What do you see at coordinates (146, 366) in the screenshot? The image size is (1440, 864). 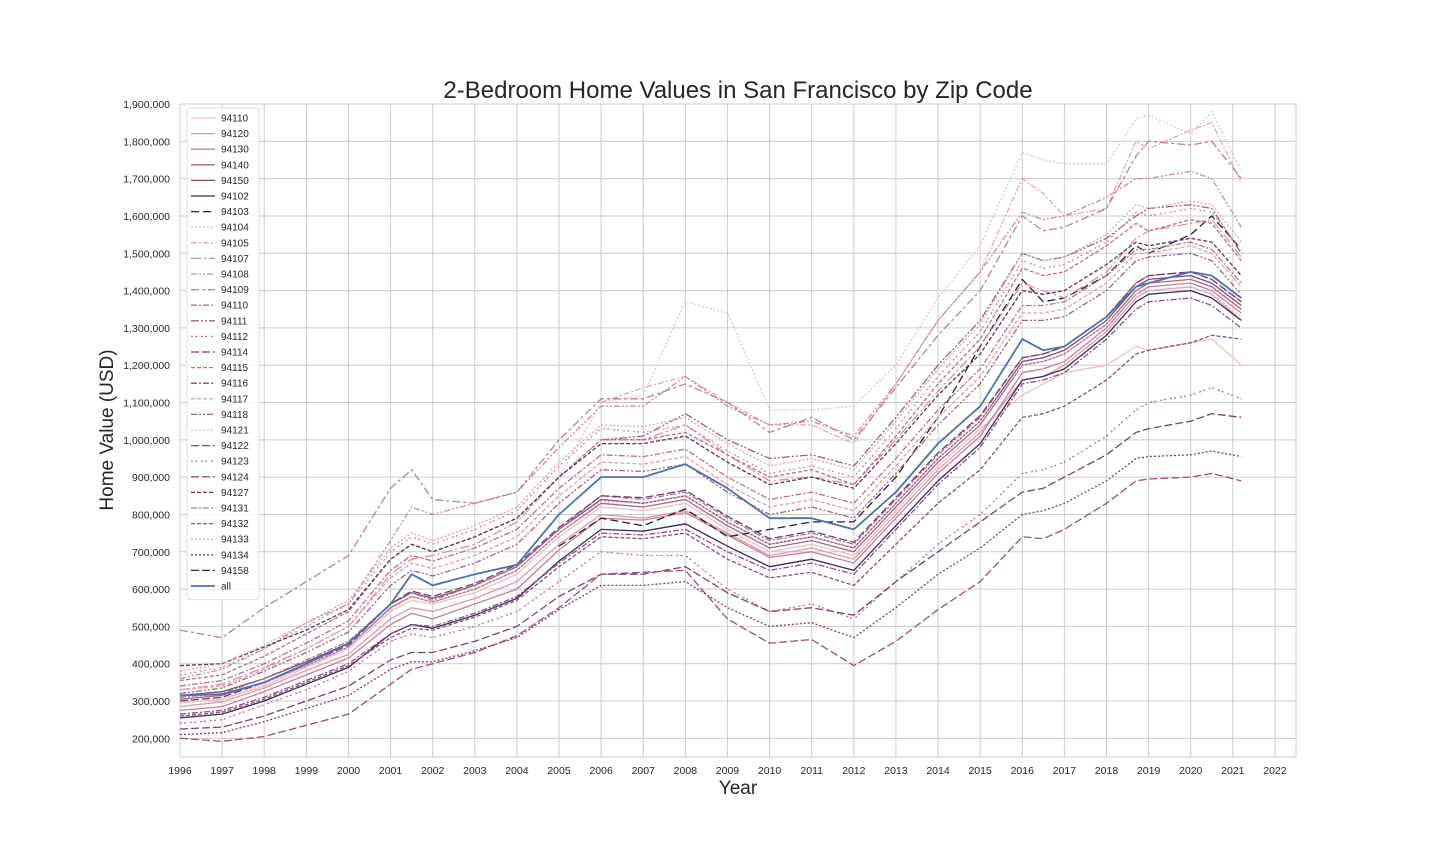 I see `y-tick-label: 1,200,000` at bounding box center [146, 366].